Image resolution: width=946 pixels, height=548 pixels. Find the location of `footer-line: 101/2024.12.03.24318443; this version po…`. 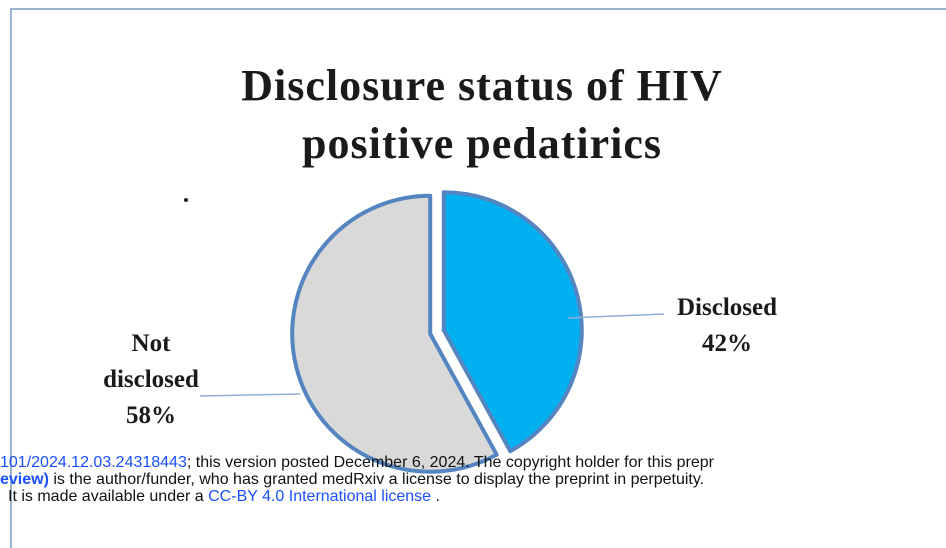

footer-line: 101/2024.12.03.24318443; this version po… is located at coordinates (357, 463).